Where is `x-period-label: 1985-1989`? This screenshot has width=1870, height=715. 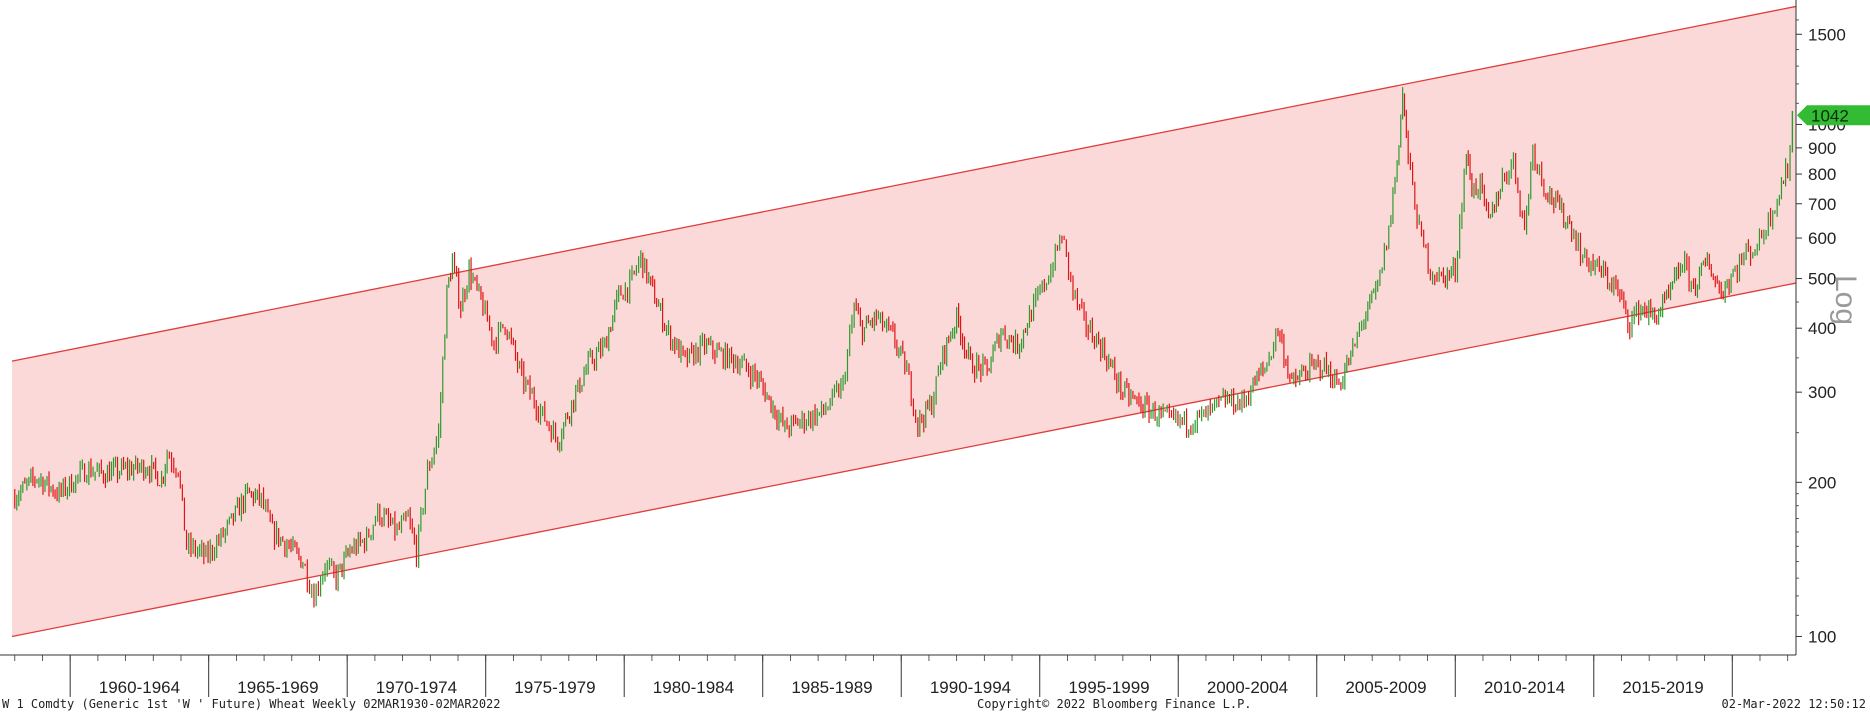
x-period-label: 1985-1989 is located at coordinates (831, 687).